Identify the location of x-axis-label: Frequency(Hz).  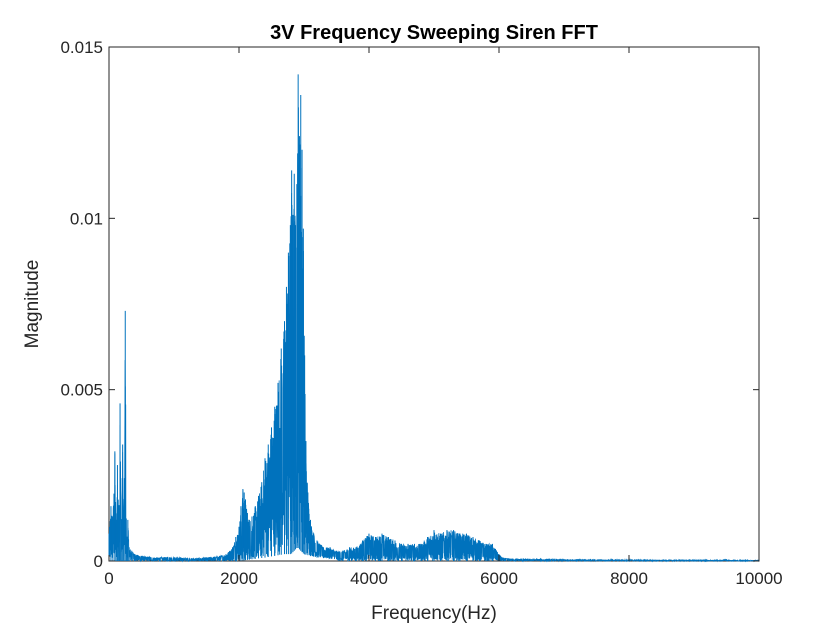
(434, 613).